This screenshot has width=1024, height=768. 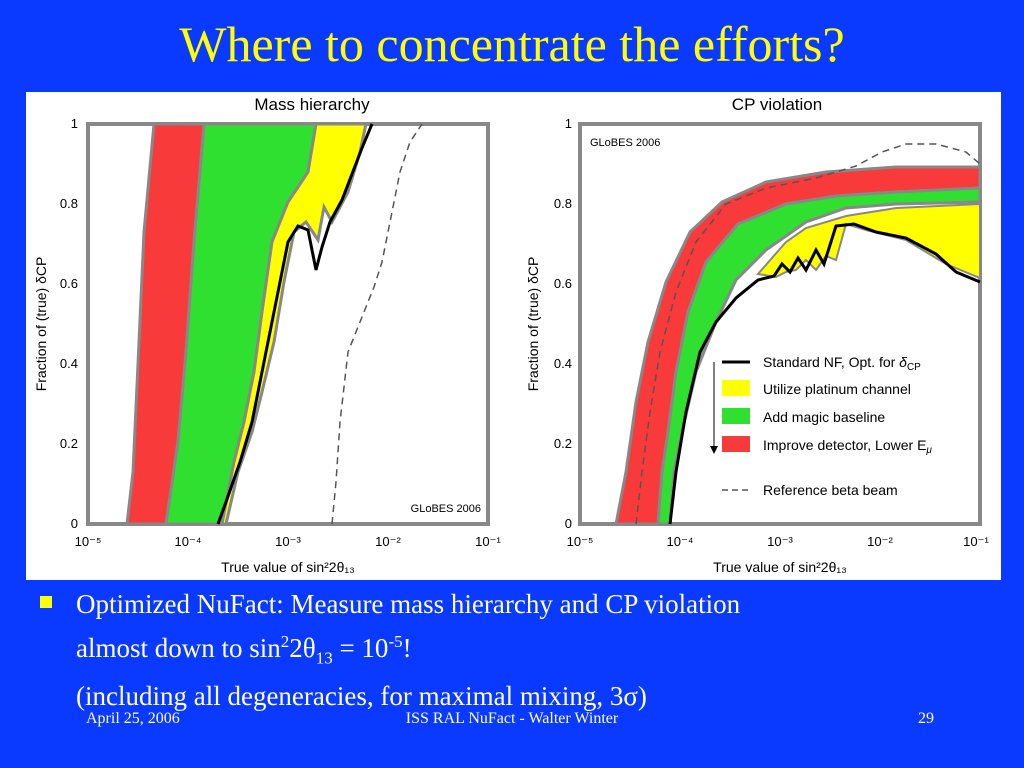 I want to click on cp-violation-x-ticks: 10⁻⁵ 10⁻⁴ 10⁻³ 10⁻² 10⁻¹, so click(x=778, y=541).